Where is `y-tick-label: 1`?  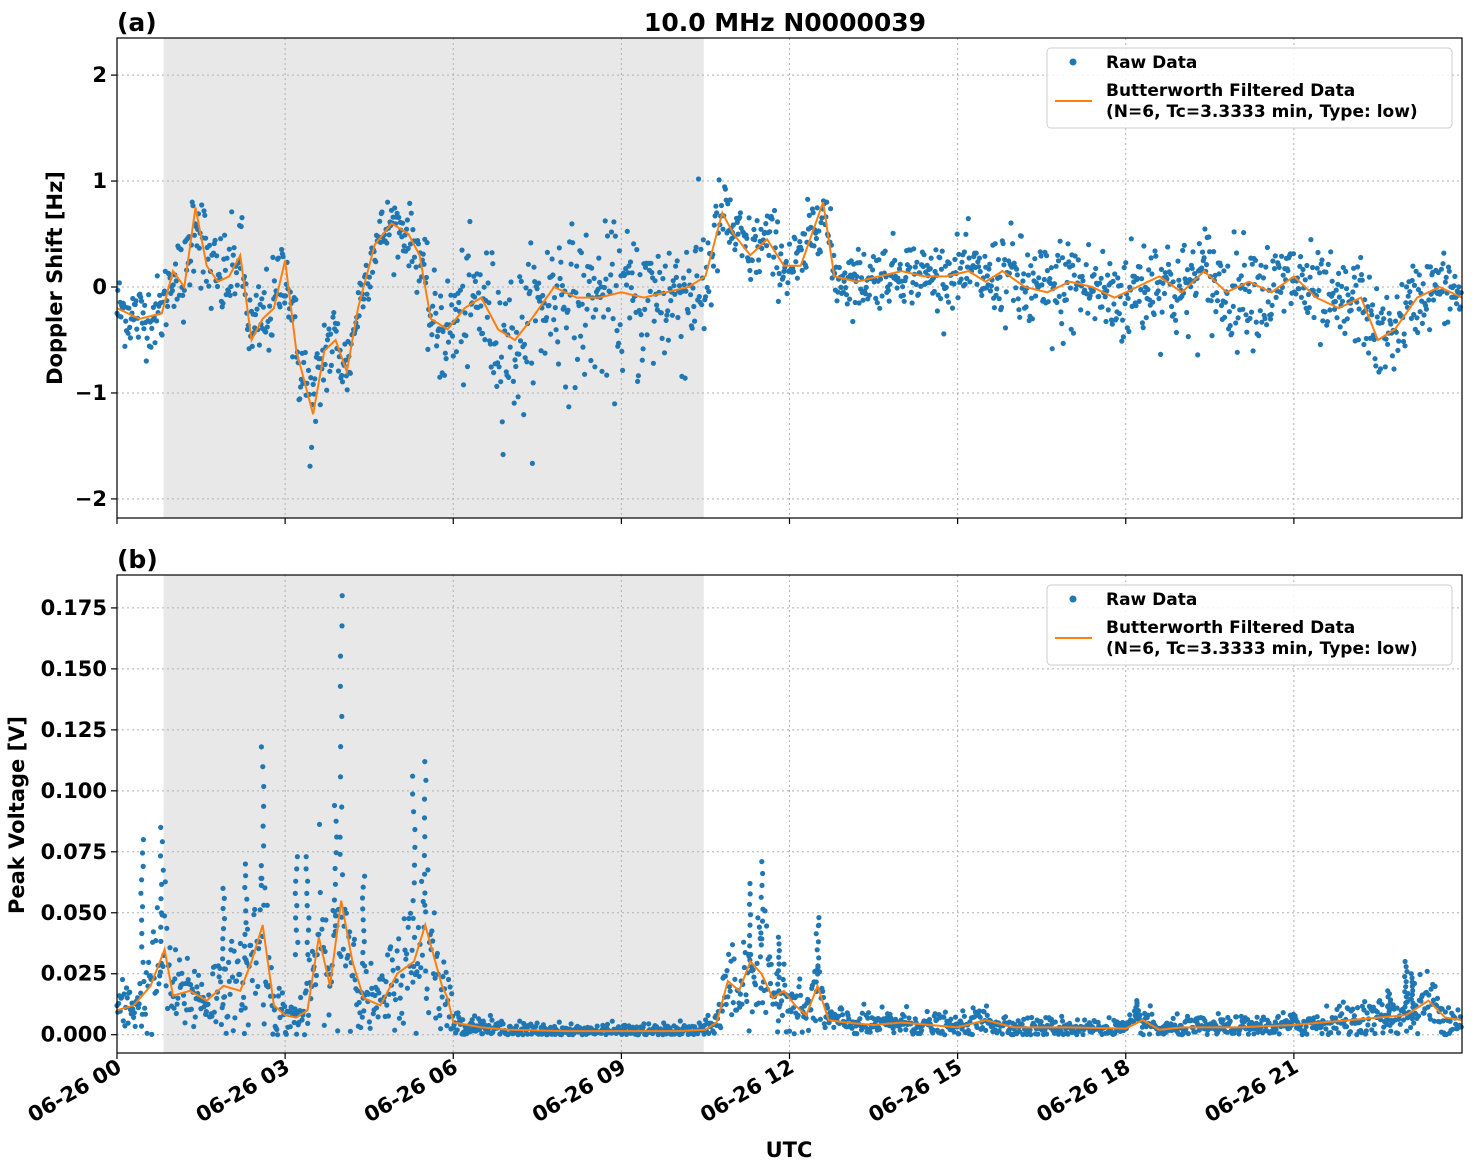 y-tick-label: 1 is located at coordinates (99, 181).